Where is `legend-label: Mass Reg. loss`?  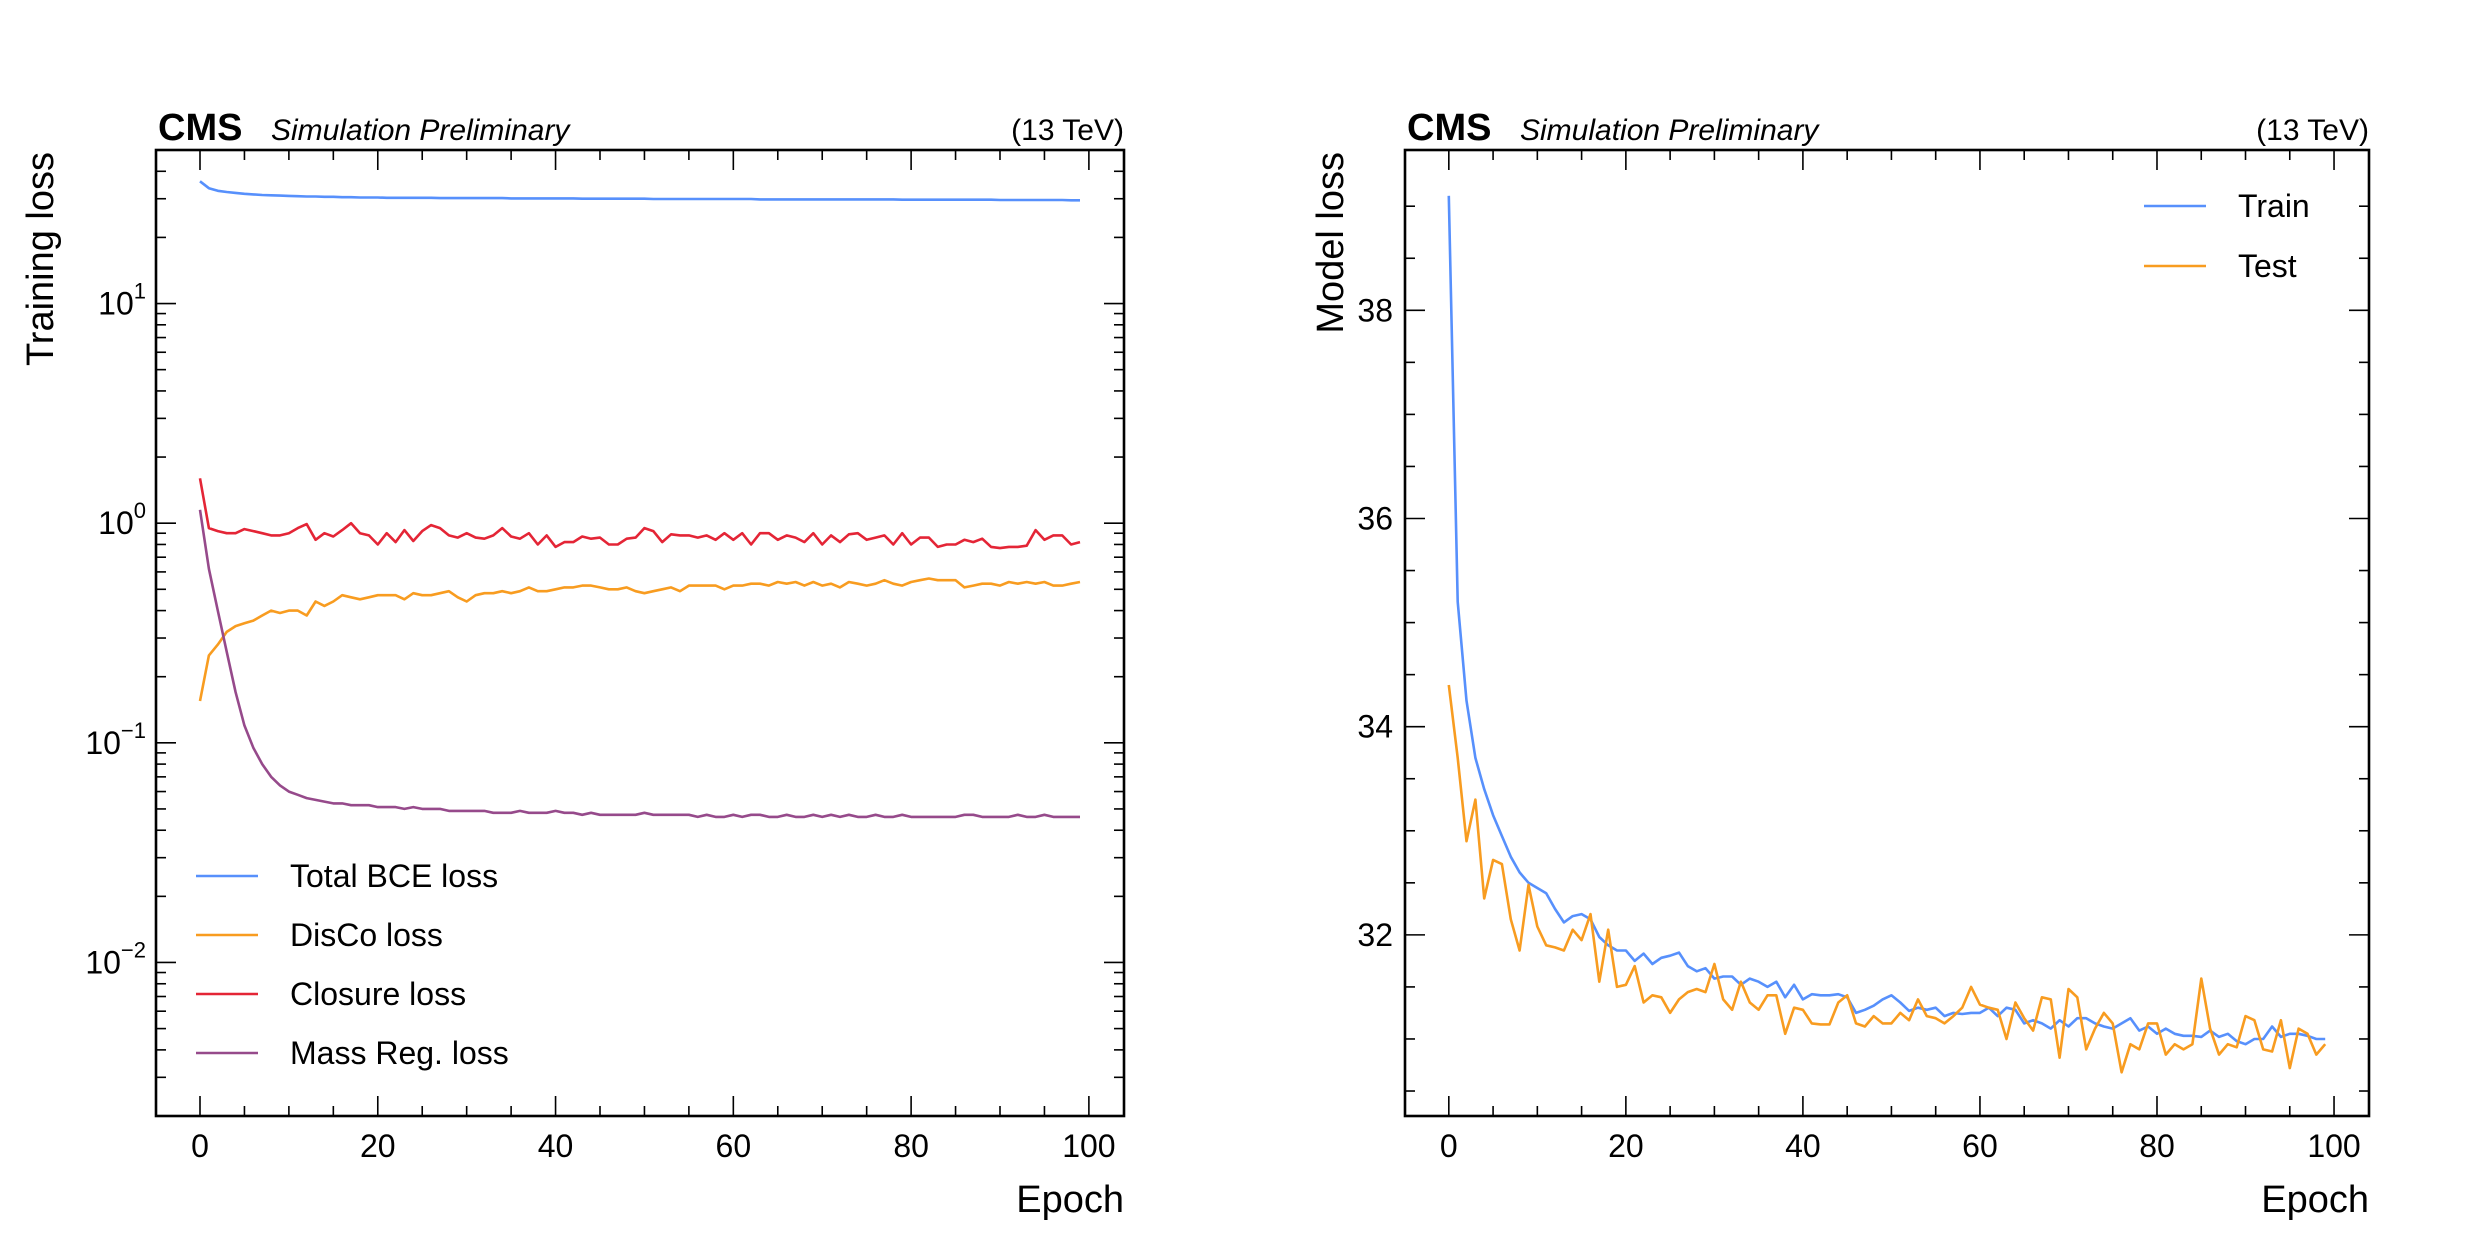 legend-label: Mass Reg. loss is located at coordinates (399, 1053).